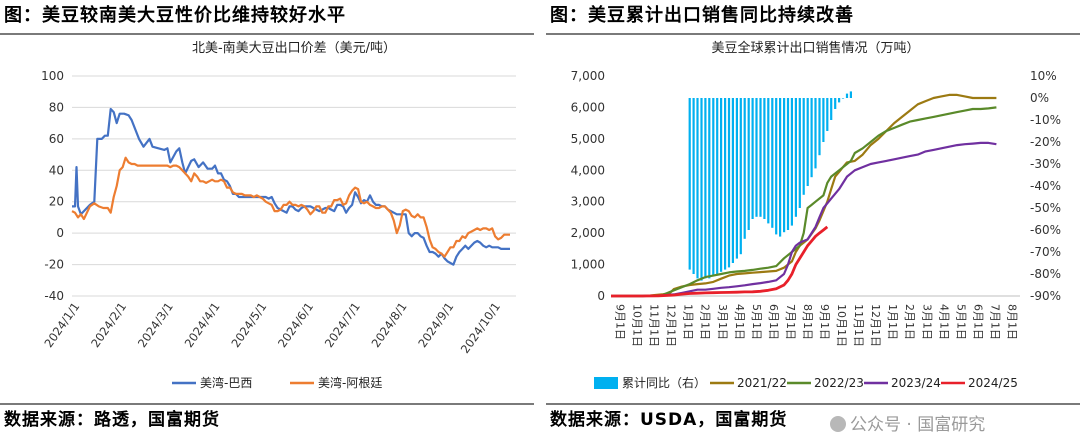 The height and width of the screenshot is (436, 1080). What do you see at coordinates (54, 265) in the screenshot?
I see `chart1-y-tick: -20` at bounding box center [54, 265].